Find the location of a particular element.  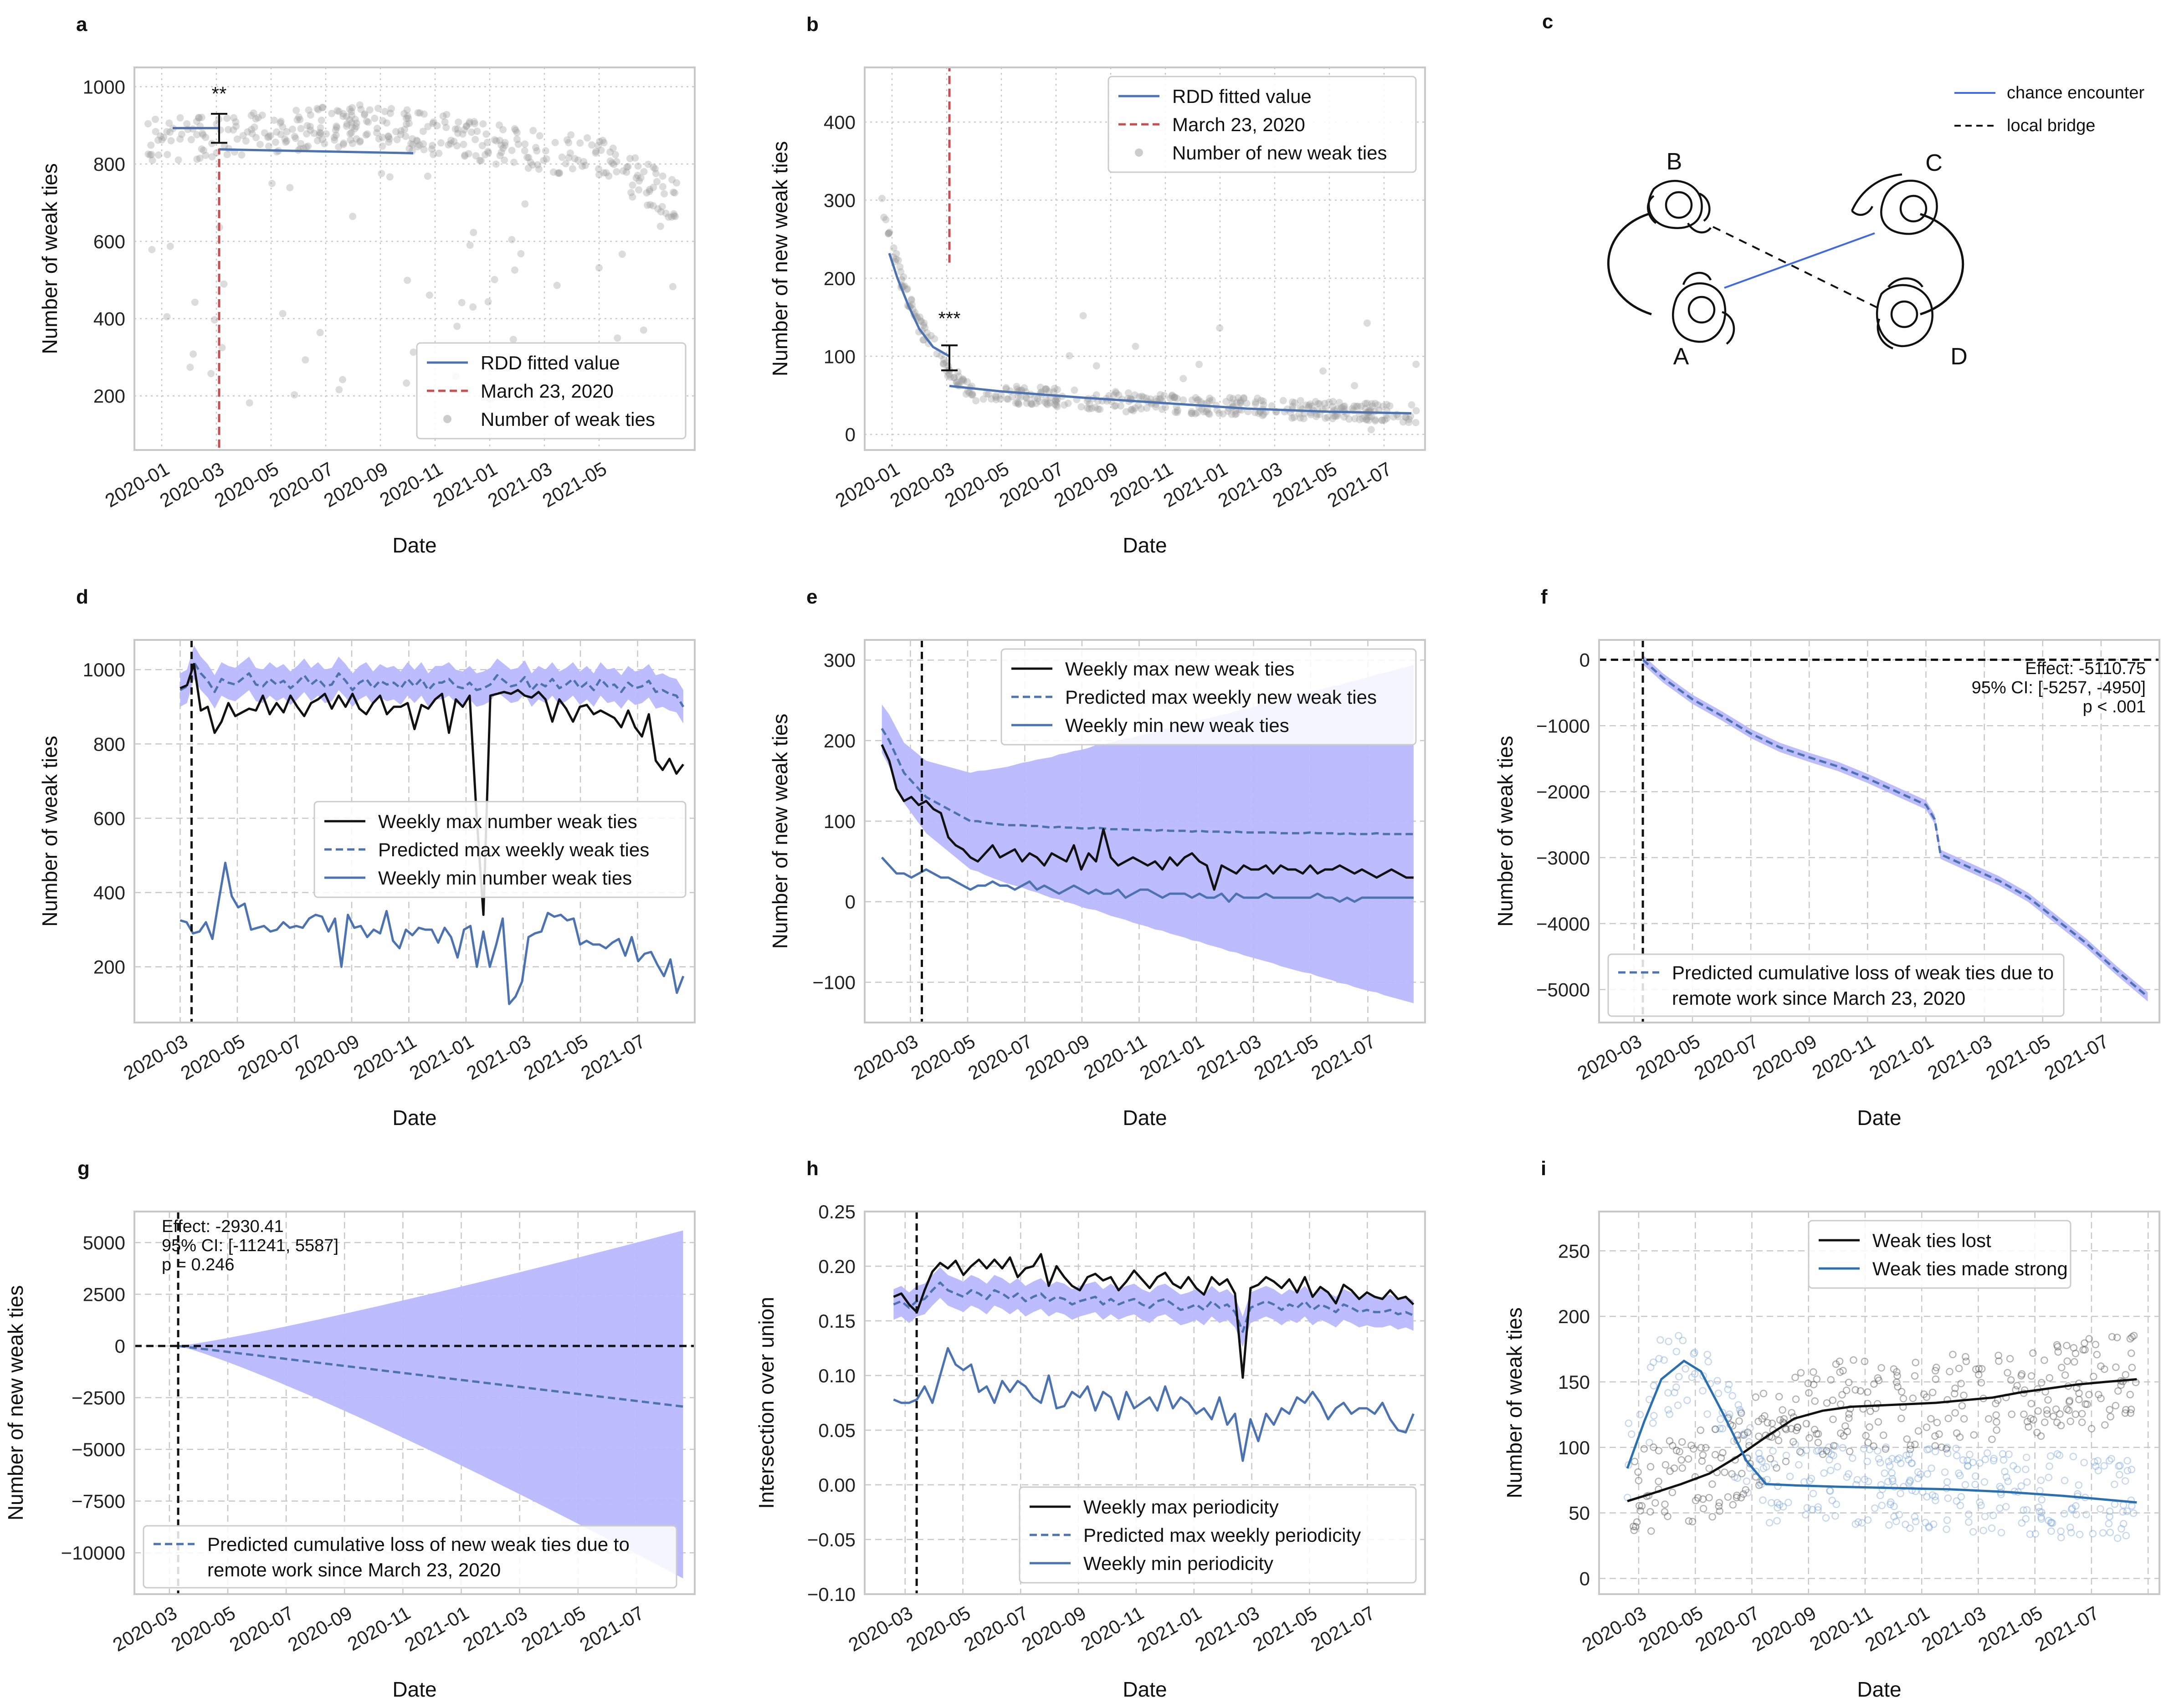

y-tick-label: 800 is located at coordinates (109, 744).